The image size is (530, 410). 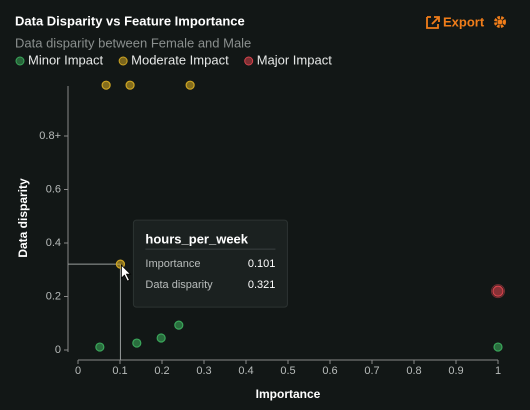 What do you see at coordinates (161, 371) in the screenshot?
I see `x-tick-label: 0.2` at bounding box center [161, 371].